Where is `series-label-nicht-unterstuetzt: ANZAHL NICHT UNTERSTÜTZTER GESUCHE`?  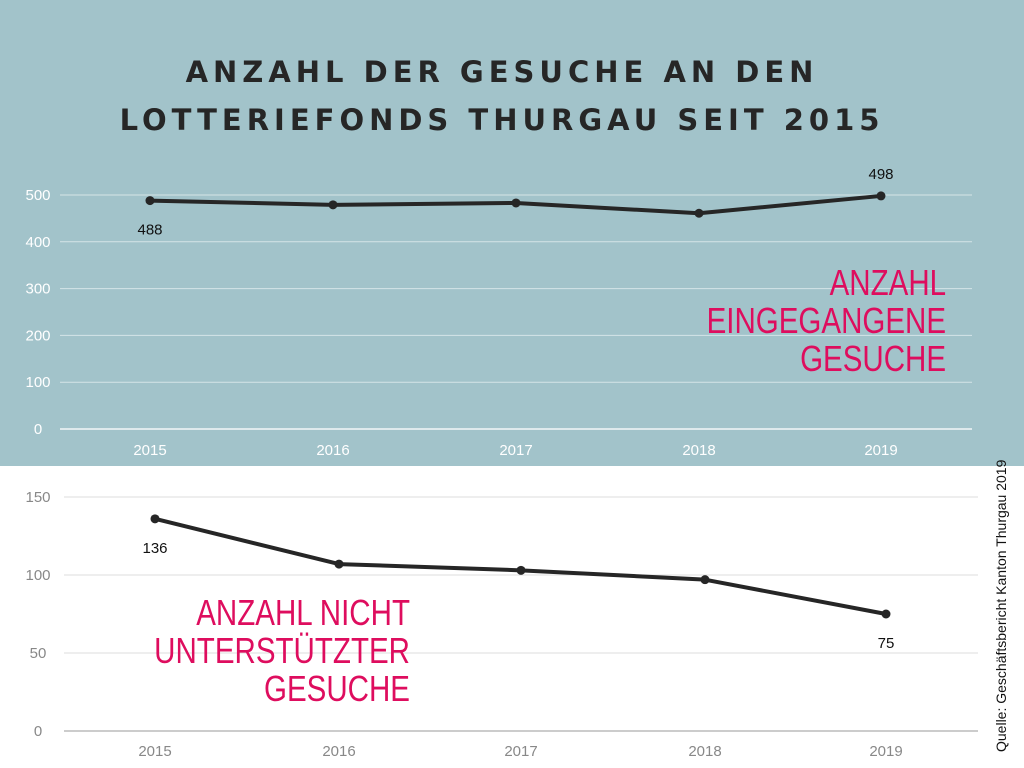
series-label-nicht-unterstuetzt: ANZAHL NICHT UNTERSTÜTZTER GESUCHE is located at coordinates (282, 651).